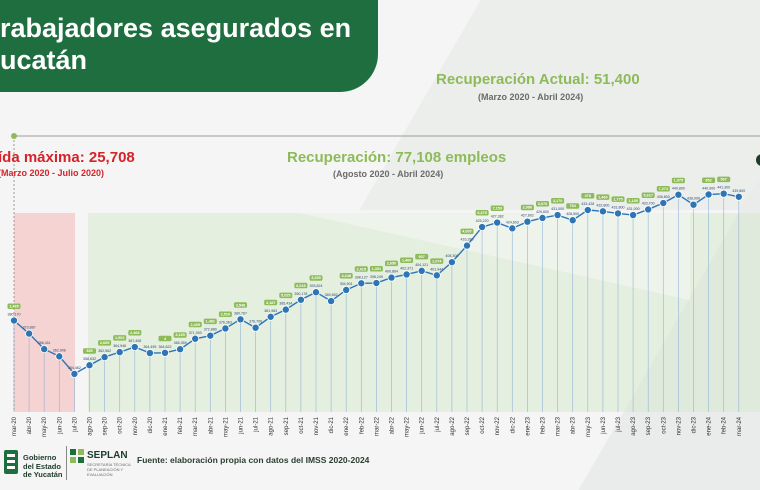 Image resolution: width=760 pixels, height=490 pixels. What do you see at coordinates (30, 425) in the screenshot?
I see `x-tick-label: abr-20` at bounding box center [30, 425].